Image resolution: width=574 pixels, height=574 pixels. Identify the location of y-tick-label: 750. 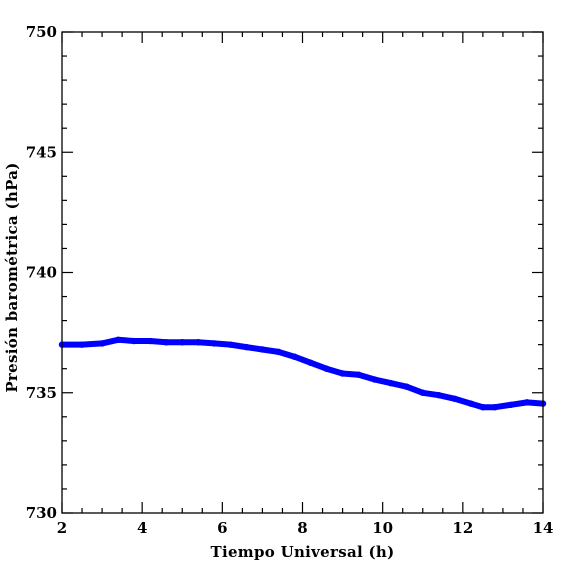
(41, 32).